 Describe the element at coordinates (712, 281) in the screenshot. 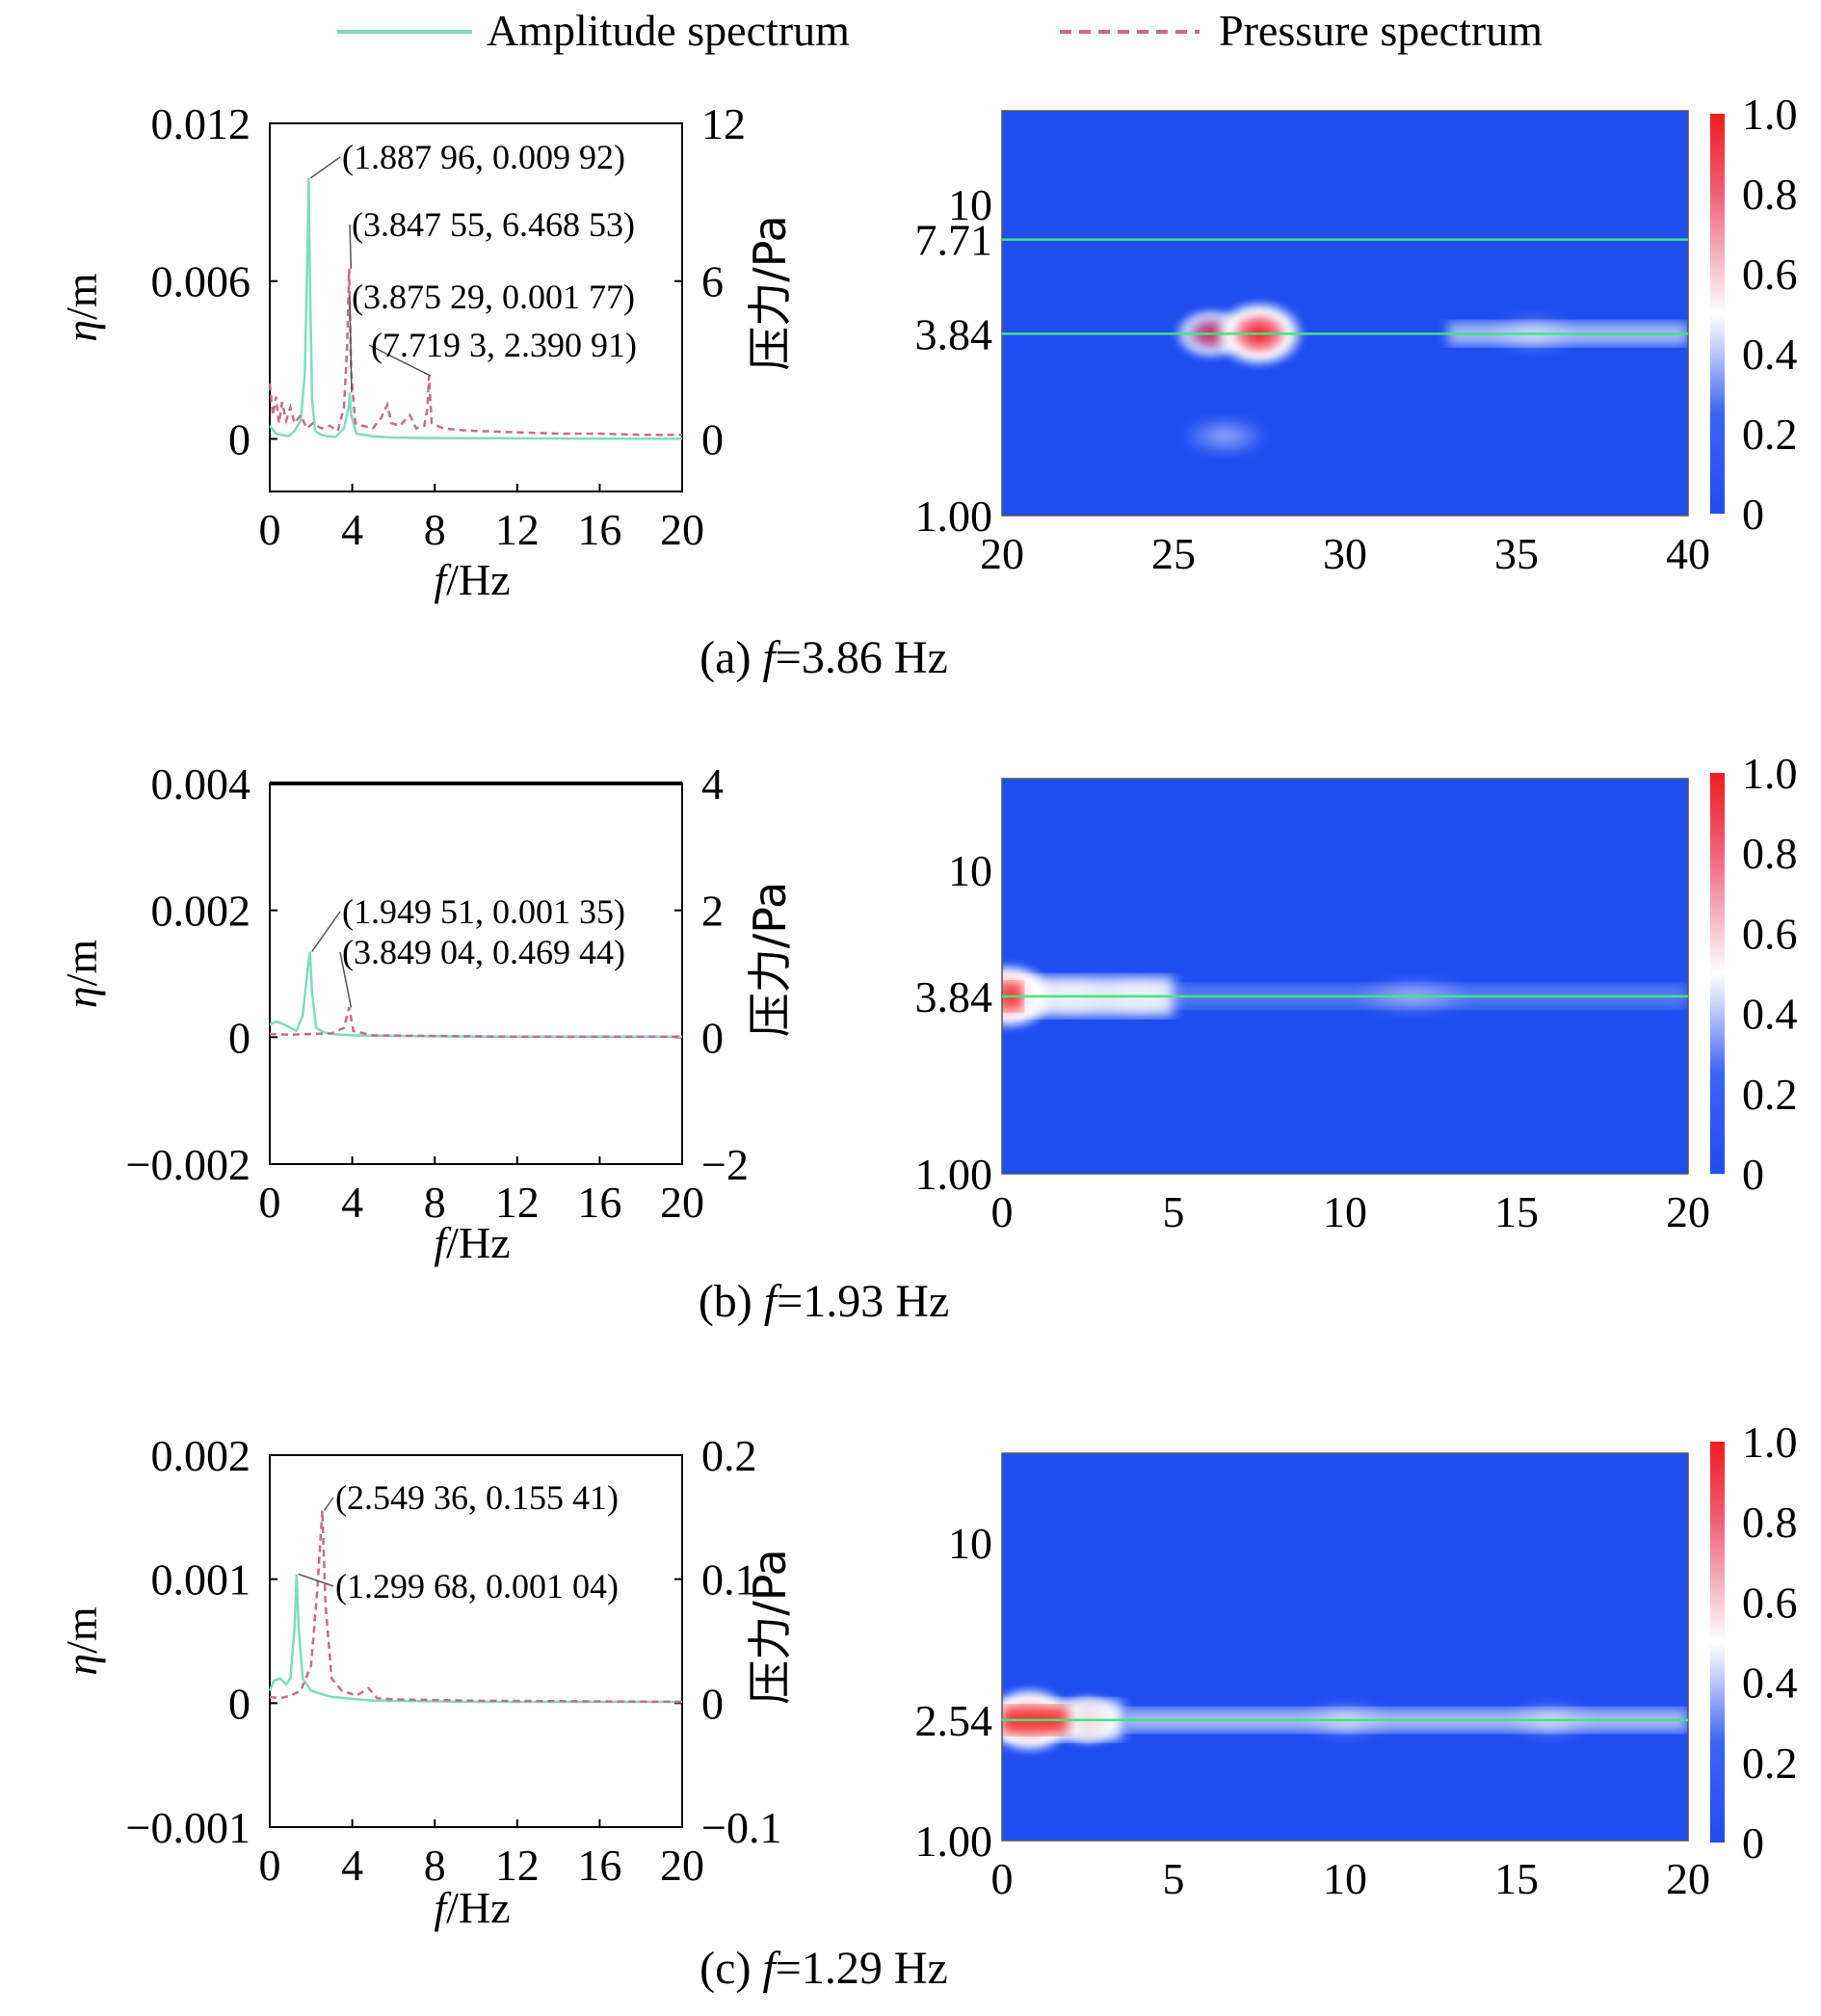

I see `y-tick-label-right: 6` at that location.